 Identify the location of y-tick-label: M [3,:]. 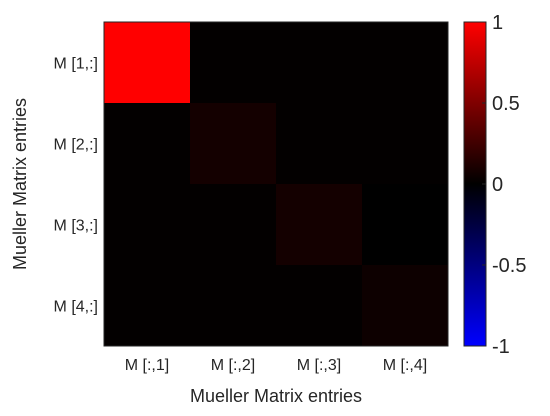
(76, 226).